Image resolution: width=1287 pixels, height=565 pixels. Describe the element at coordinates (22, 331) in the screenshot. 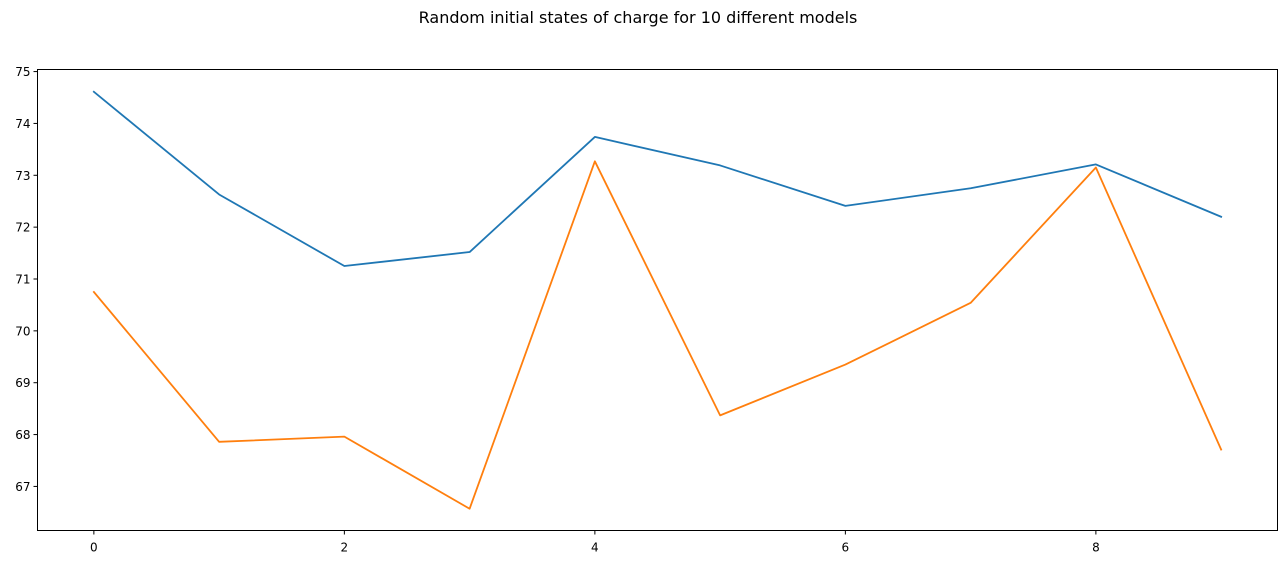

I see `y-tick-label: 70` at that location.